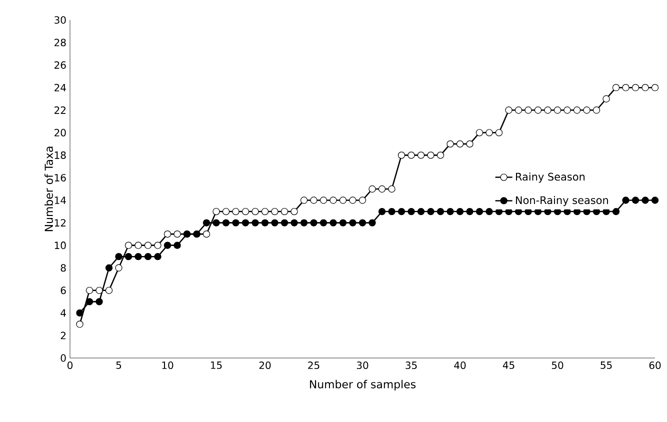 This screenshot has width=667, height=422. Describe the element at coordinates (265, 366) in the screenshot. I see `x-tick-label: 20` at that location.